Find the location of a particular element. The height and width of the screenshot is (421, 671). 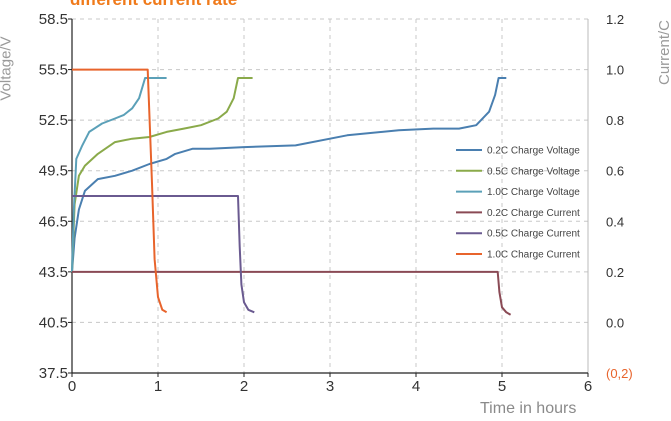

series-line-0-5c-charge-voltage is located at coordinates (162, 174).